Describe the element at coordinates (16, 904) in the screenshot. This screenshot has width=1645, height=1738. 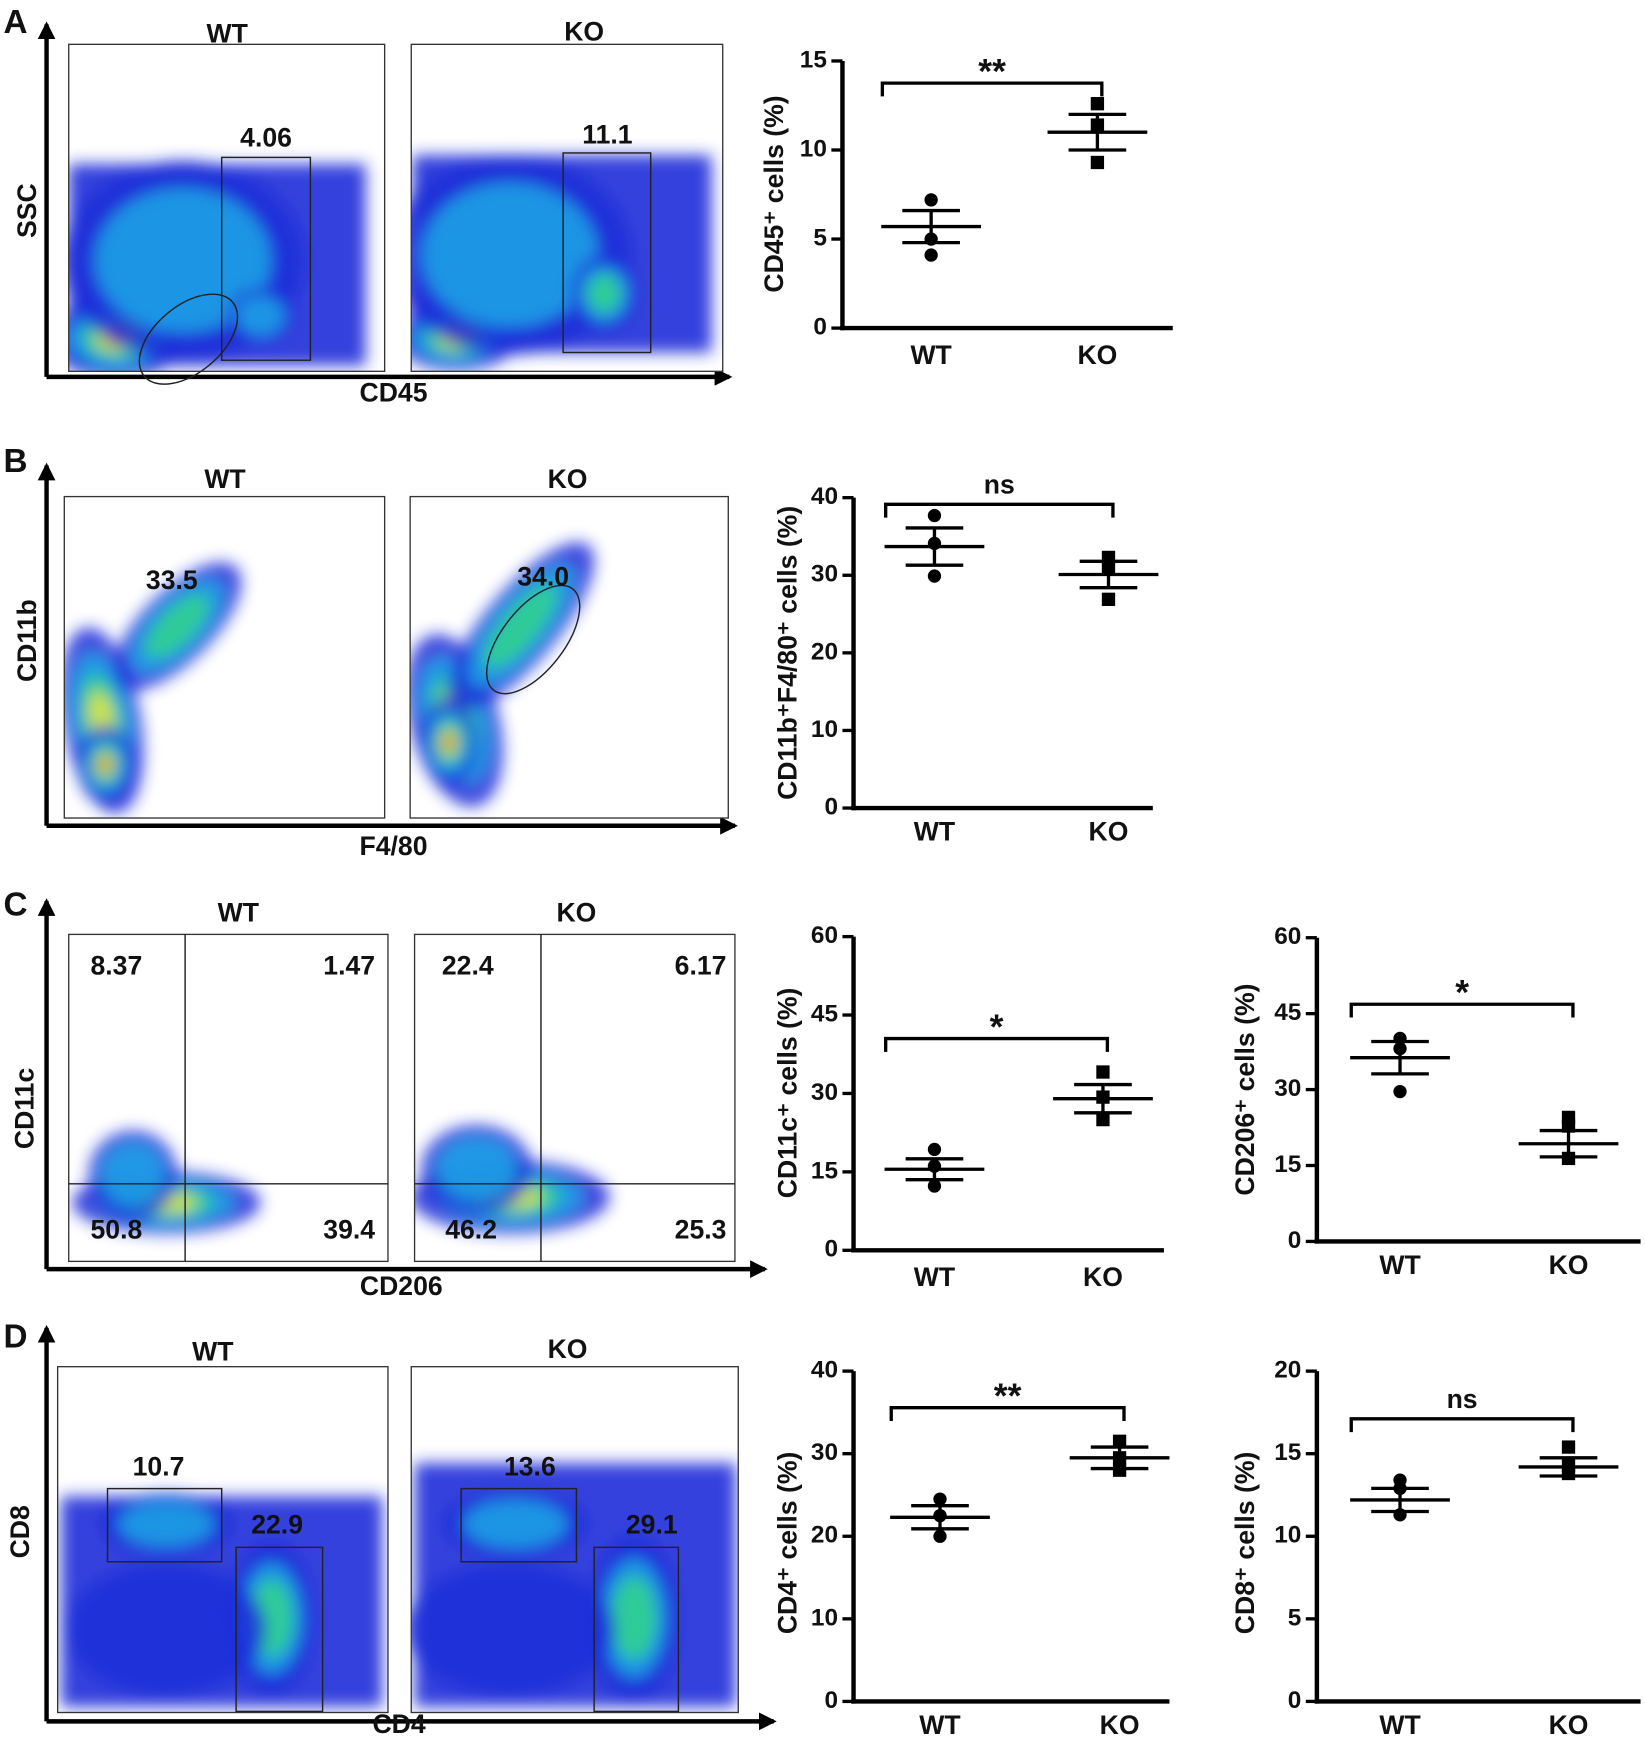
I see `panel-letter: C` at that location.